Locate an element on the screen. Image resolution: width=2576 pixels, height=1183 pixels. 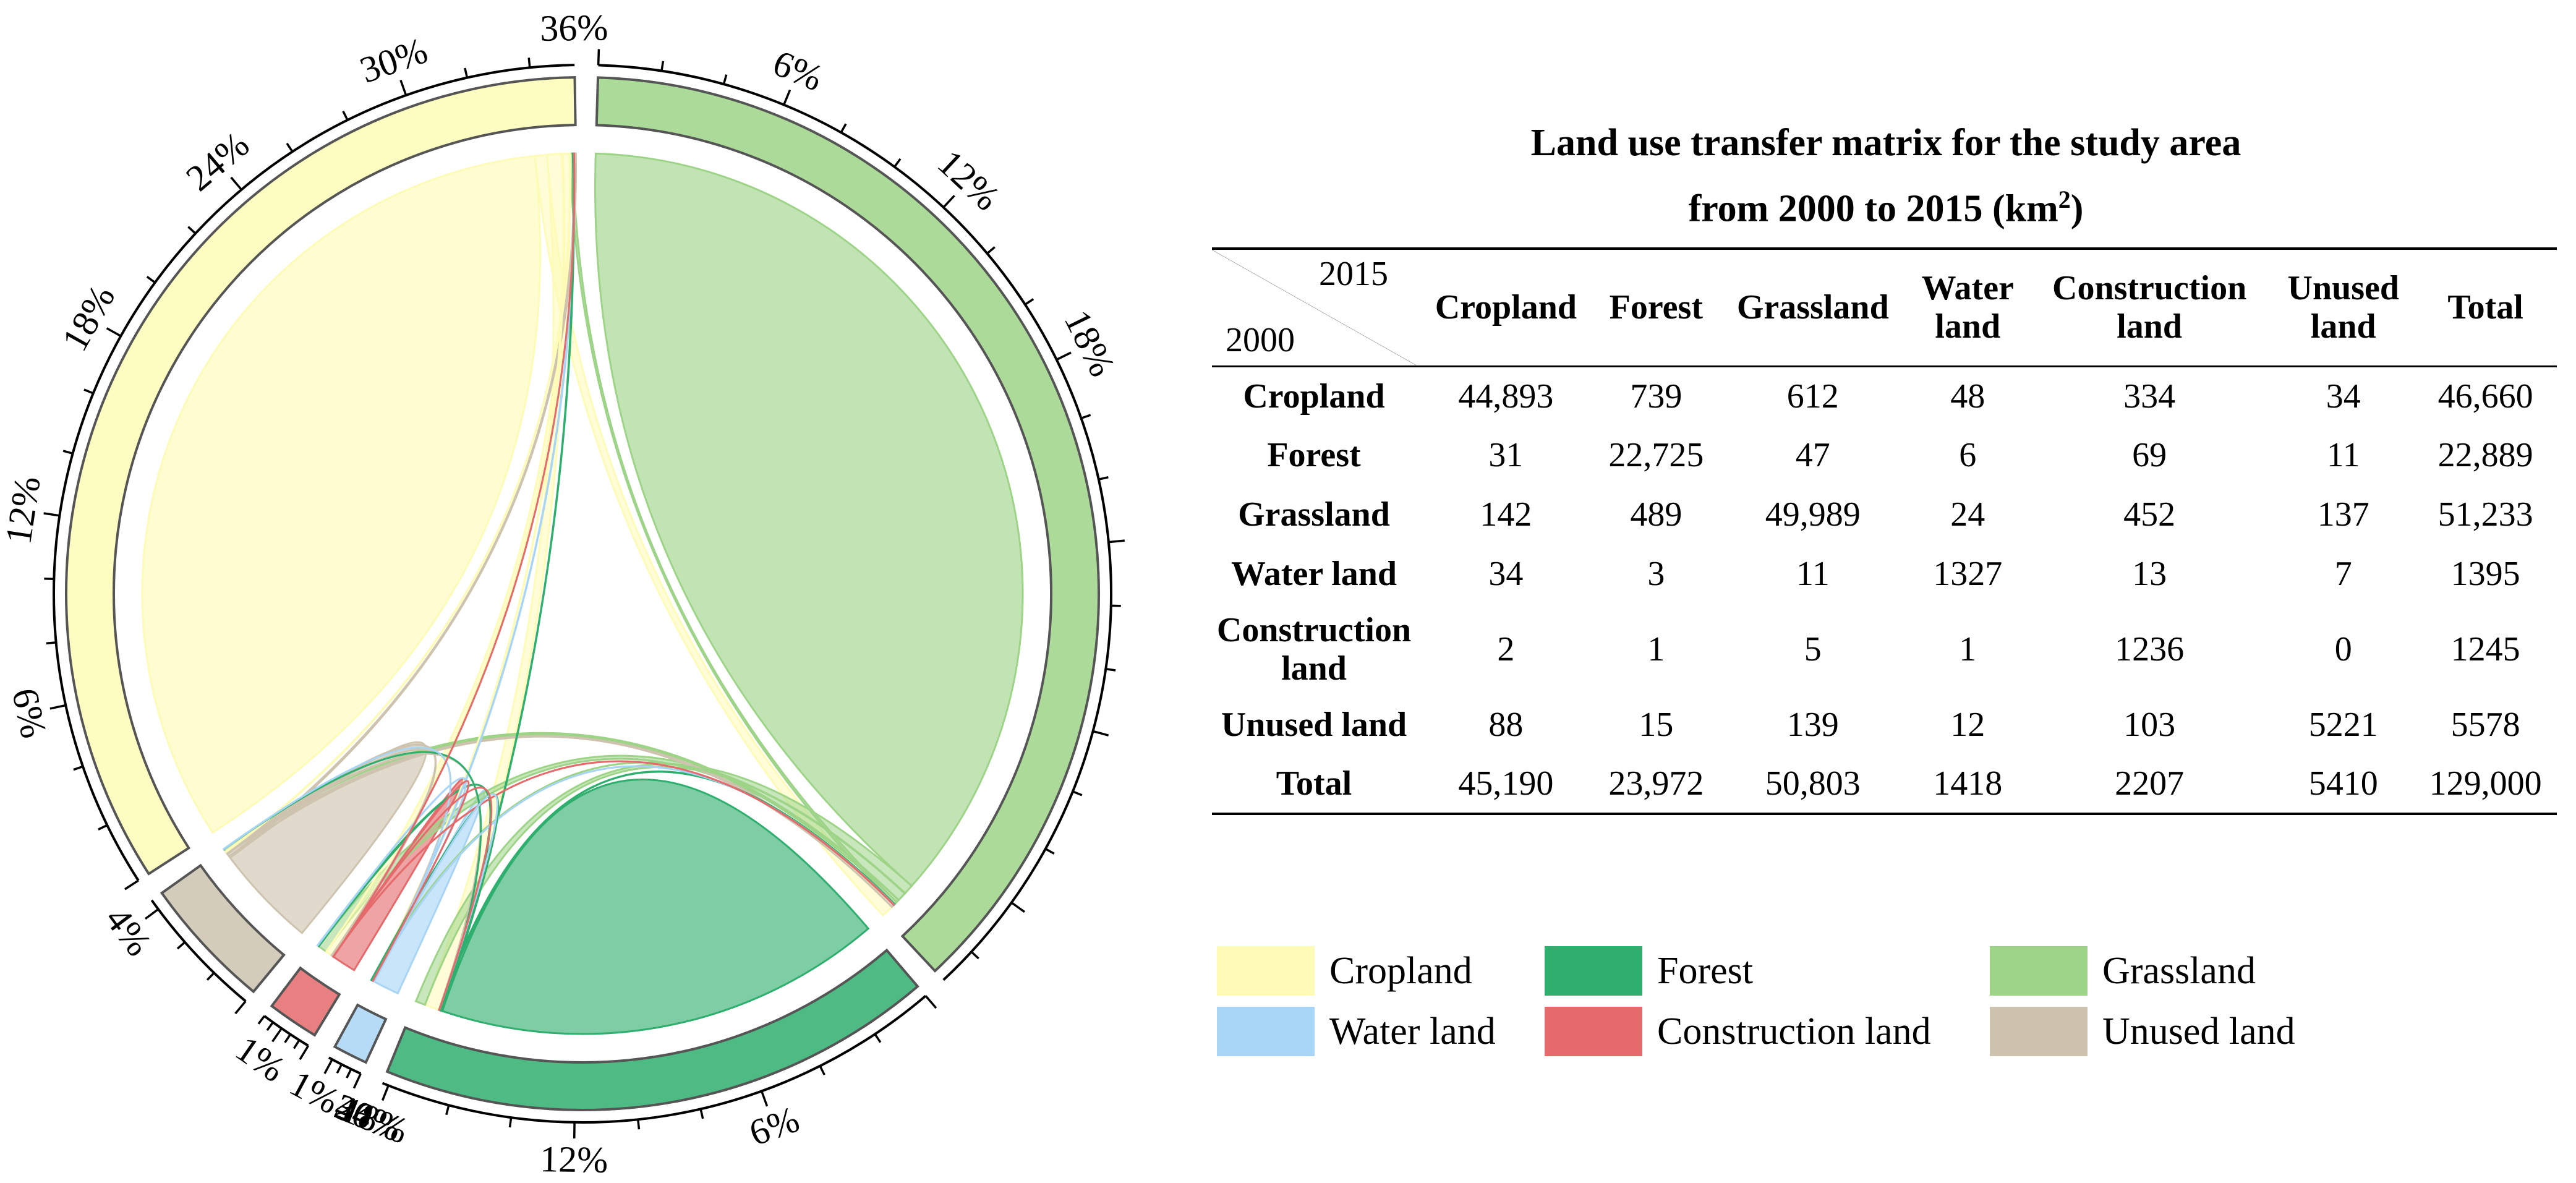
table-cell: 1327 is located at coordinates (1968, 574).